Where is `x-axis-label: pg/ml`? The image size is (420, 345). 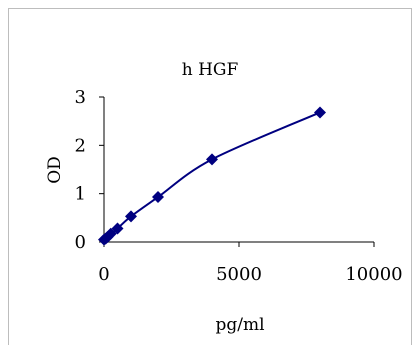 x-axis-label: pg/ml is located at coordinates (239, 325).